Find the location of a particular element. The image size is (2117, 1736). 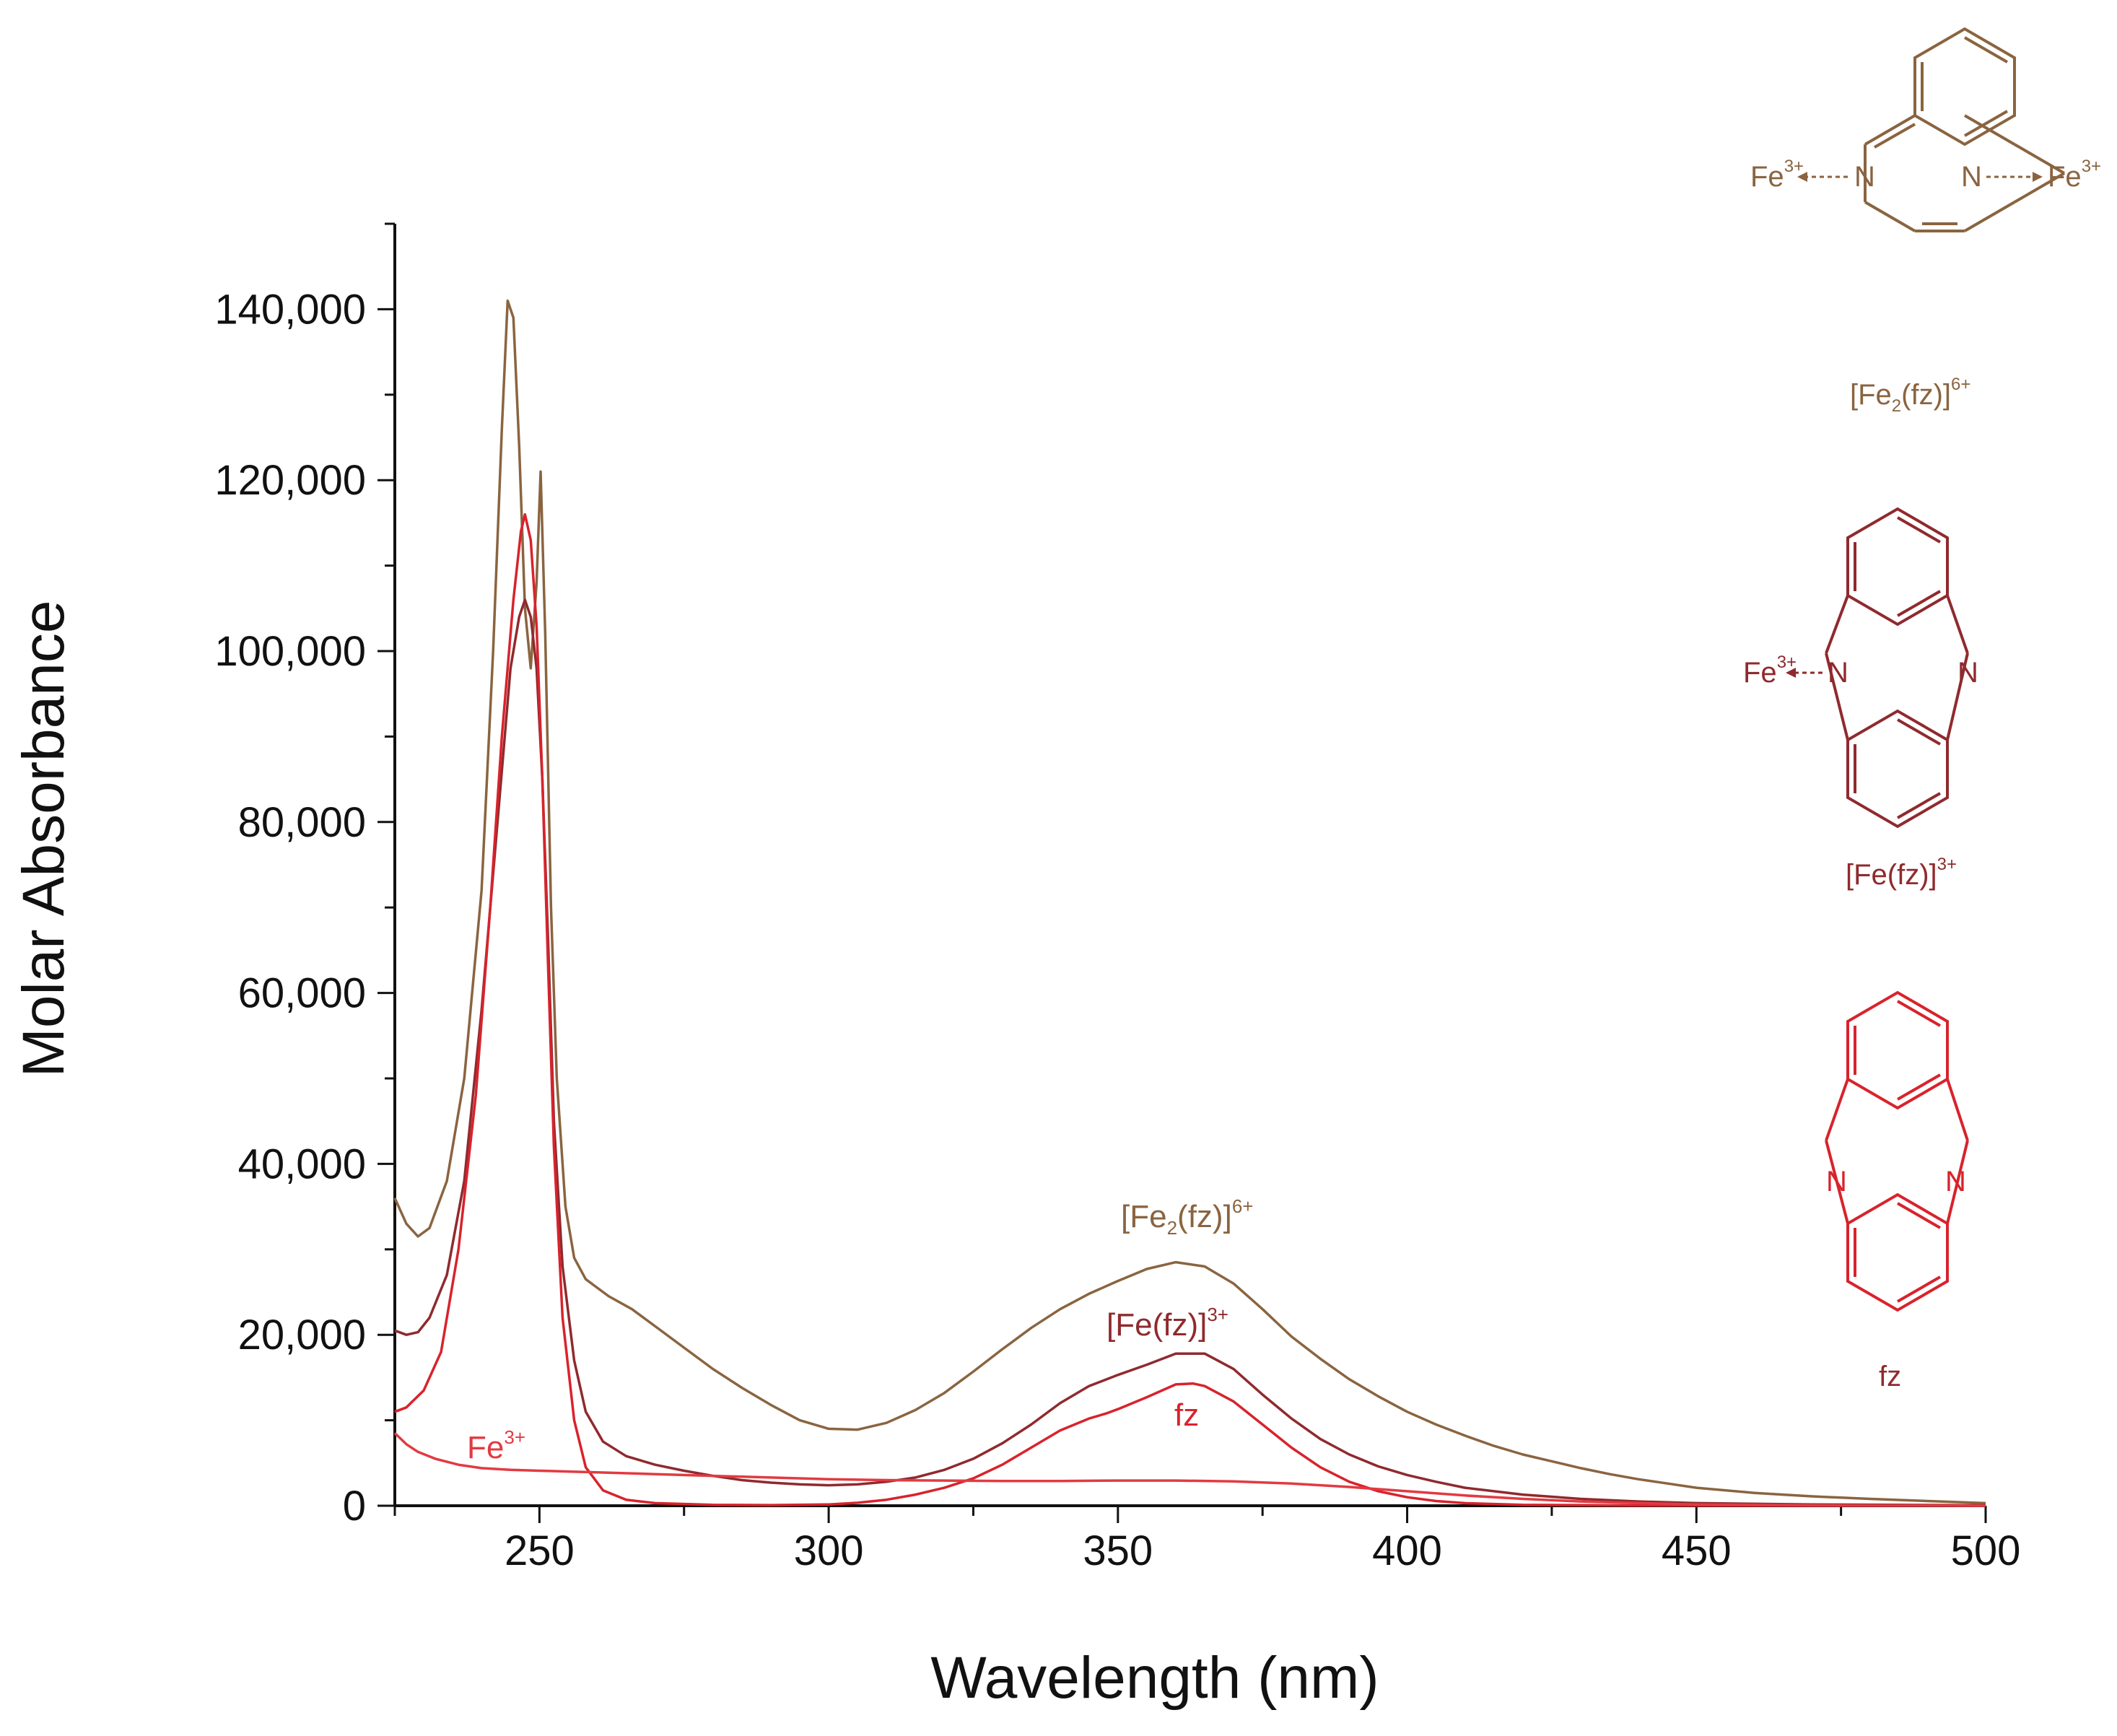

y-tick-label: 80,000 is located at coordinates (302, 822).